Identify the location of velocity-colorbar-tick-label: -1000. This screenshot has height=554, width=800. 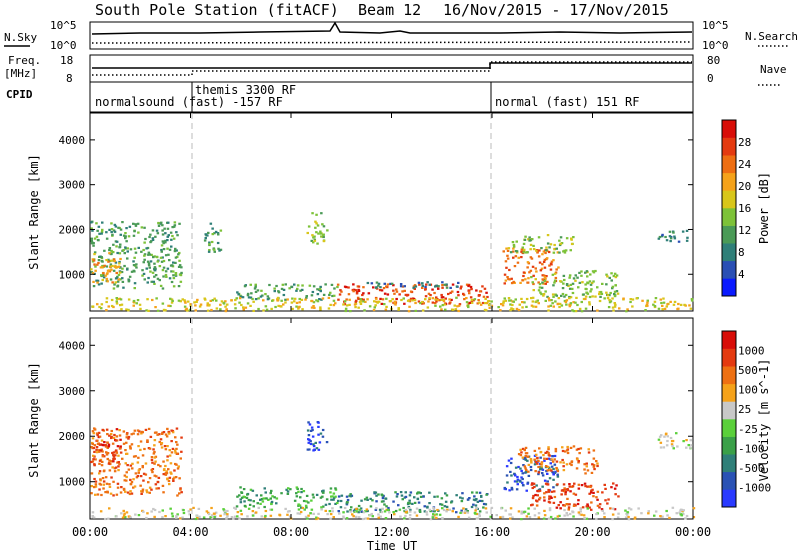
(754, 487).